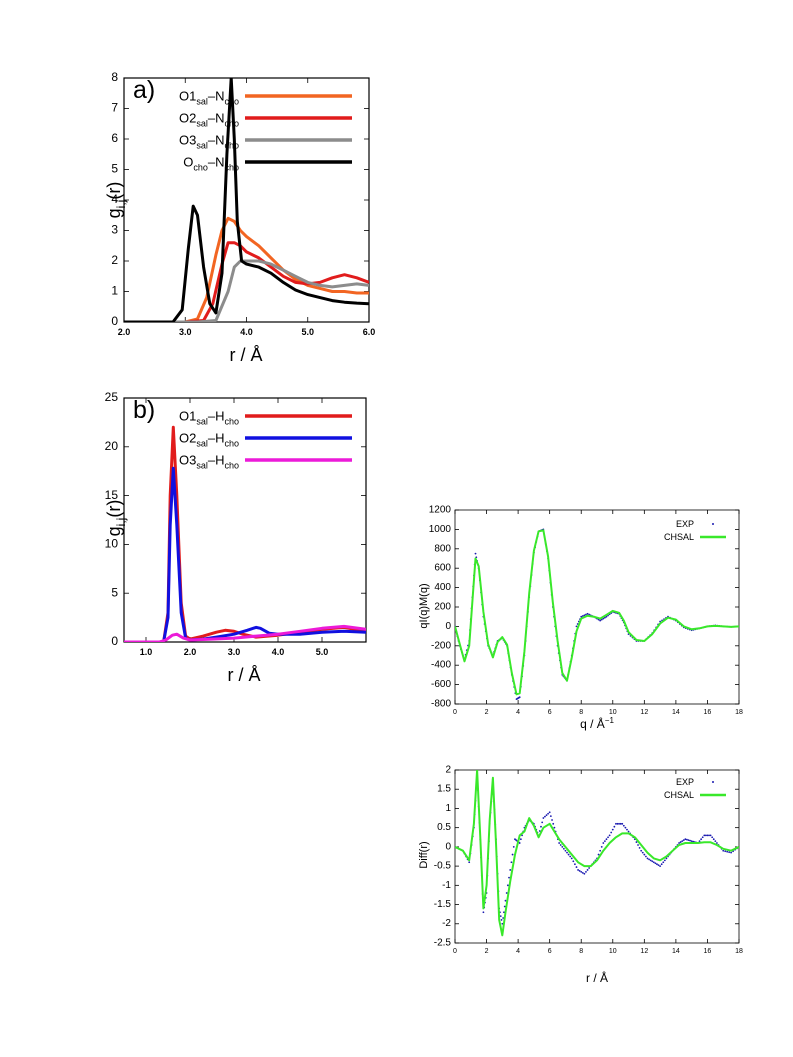 Image resolution: width=793 pixels, height=1057 pixels. I want to click on panel-d-x-tick-label: 4, so click(518, 951).